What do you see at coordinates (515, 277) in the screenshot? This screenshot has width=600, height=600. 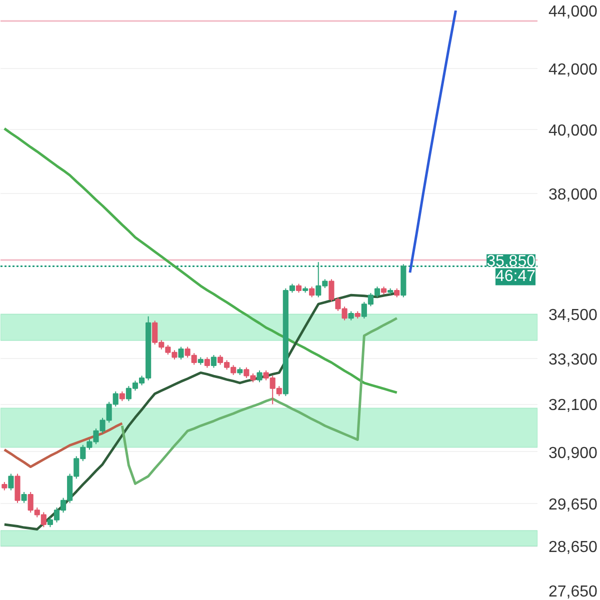 I see `annotation: 46:47` at bounding box center [515, 277].